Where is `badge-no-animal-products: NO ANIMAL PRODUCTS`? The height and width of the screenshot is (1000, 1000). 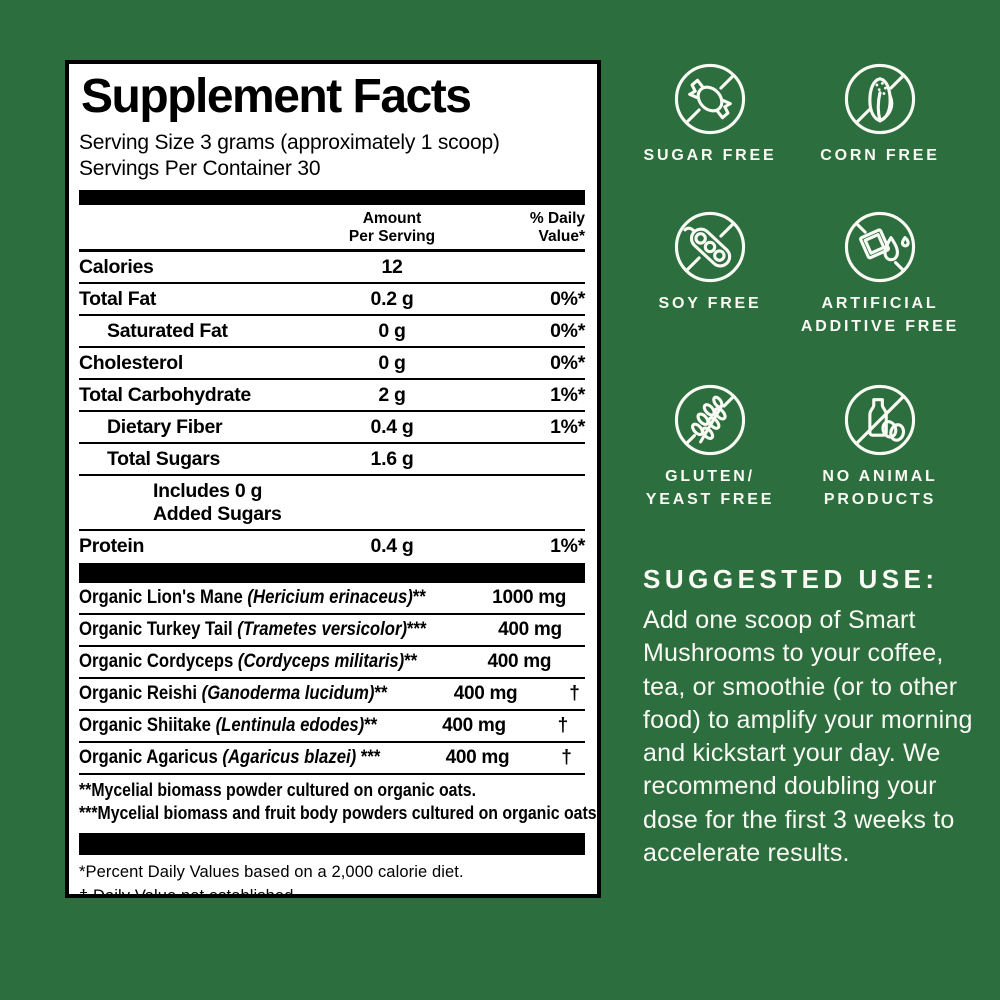 badge-no-animal-products: NO ANIMAL PRODUCTS is located at coordinates (880, 446).